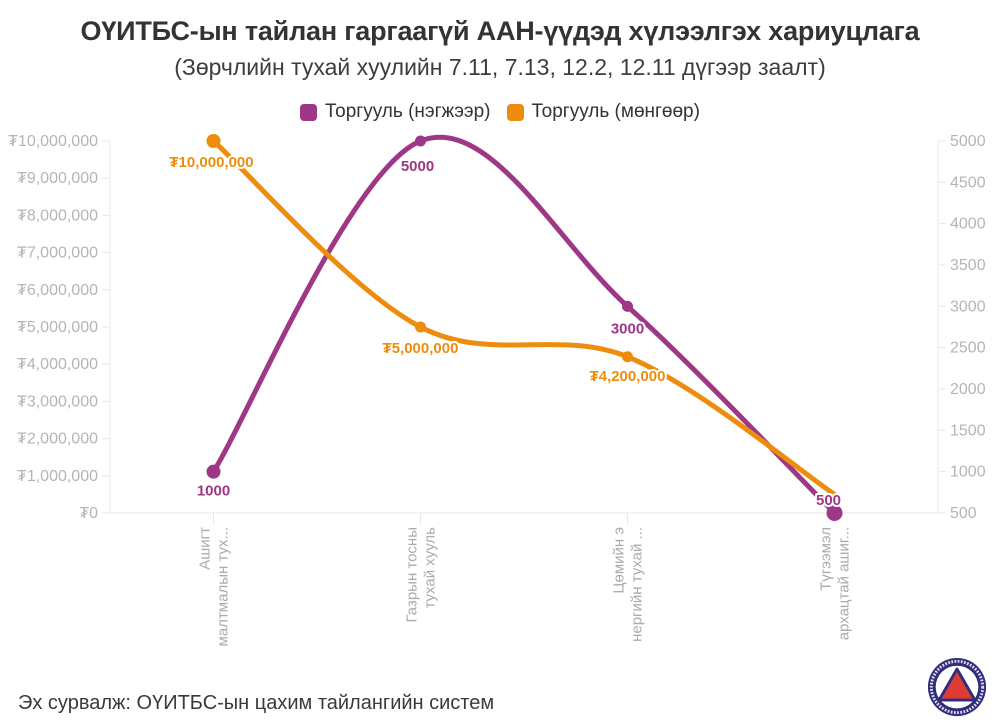 This screenshot has width=1000, height=723. I want to click on y-axis-left-tick-label: ₮10,000,000, so click(53, 141).